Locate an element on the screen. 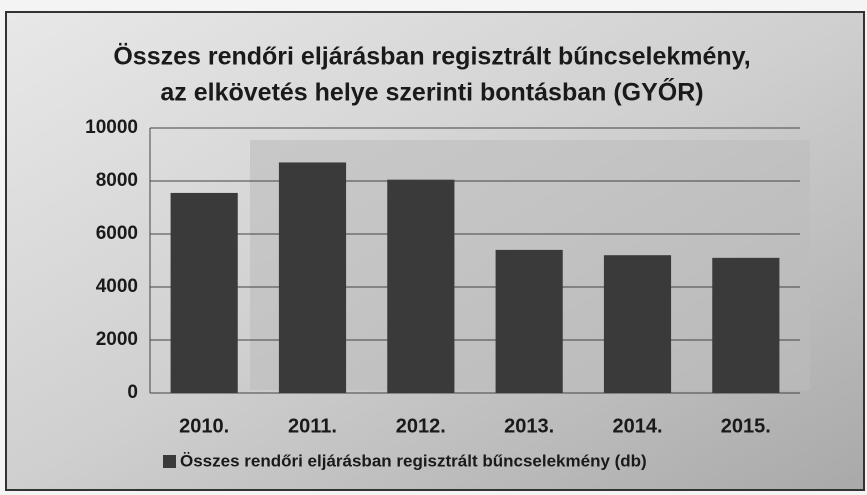 The image size is (867, 495). y-tick-label: 10000 is located at coordinates (111, 127).